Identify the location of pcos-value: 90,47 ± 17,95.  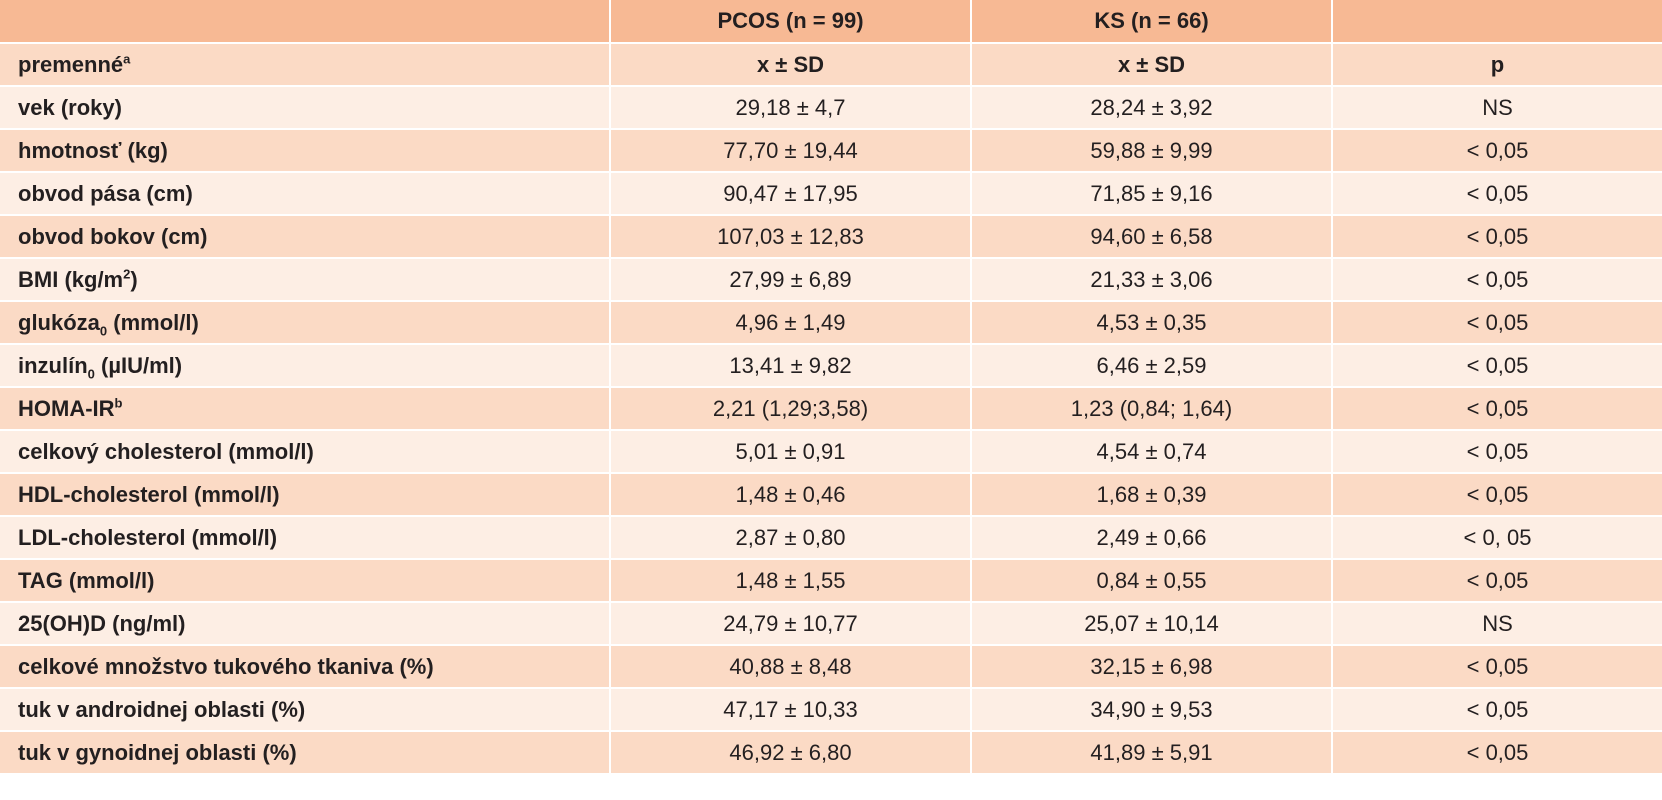
(791, 194).